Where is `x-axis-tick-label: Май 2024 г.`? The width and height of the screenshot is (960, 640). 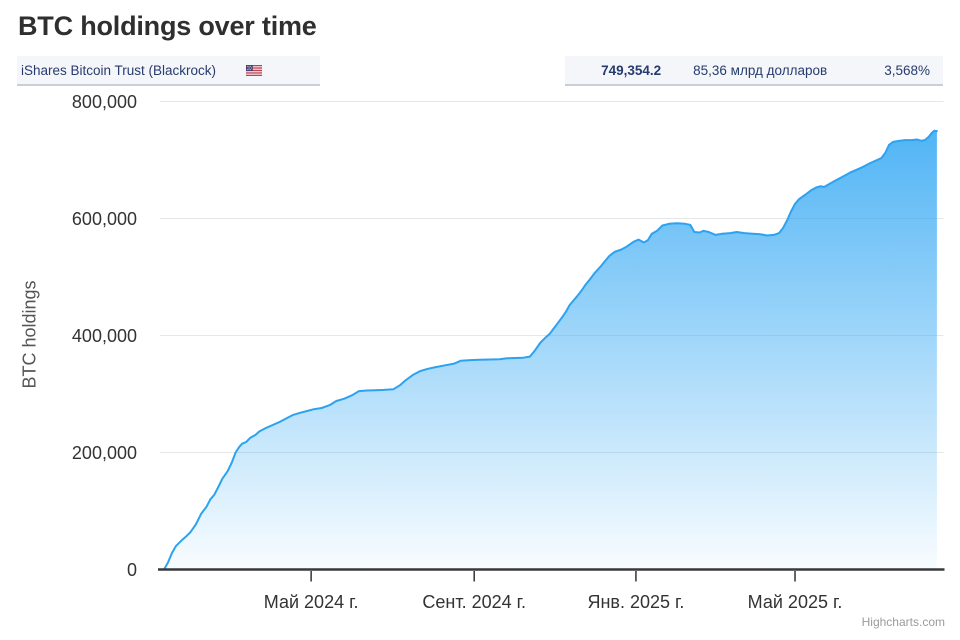
x-axis-tick-label: Май 2024 г. is located at coordinates (311, 602).